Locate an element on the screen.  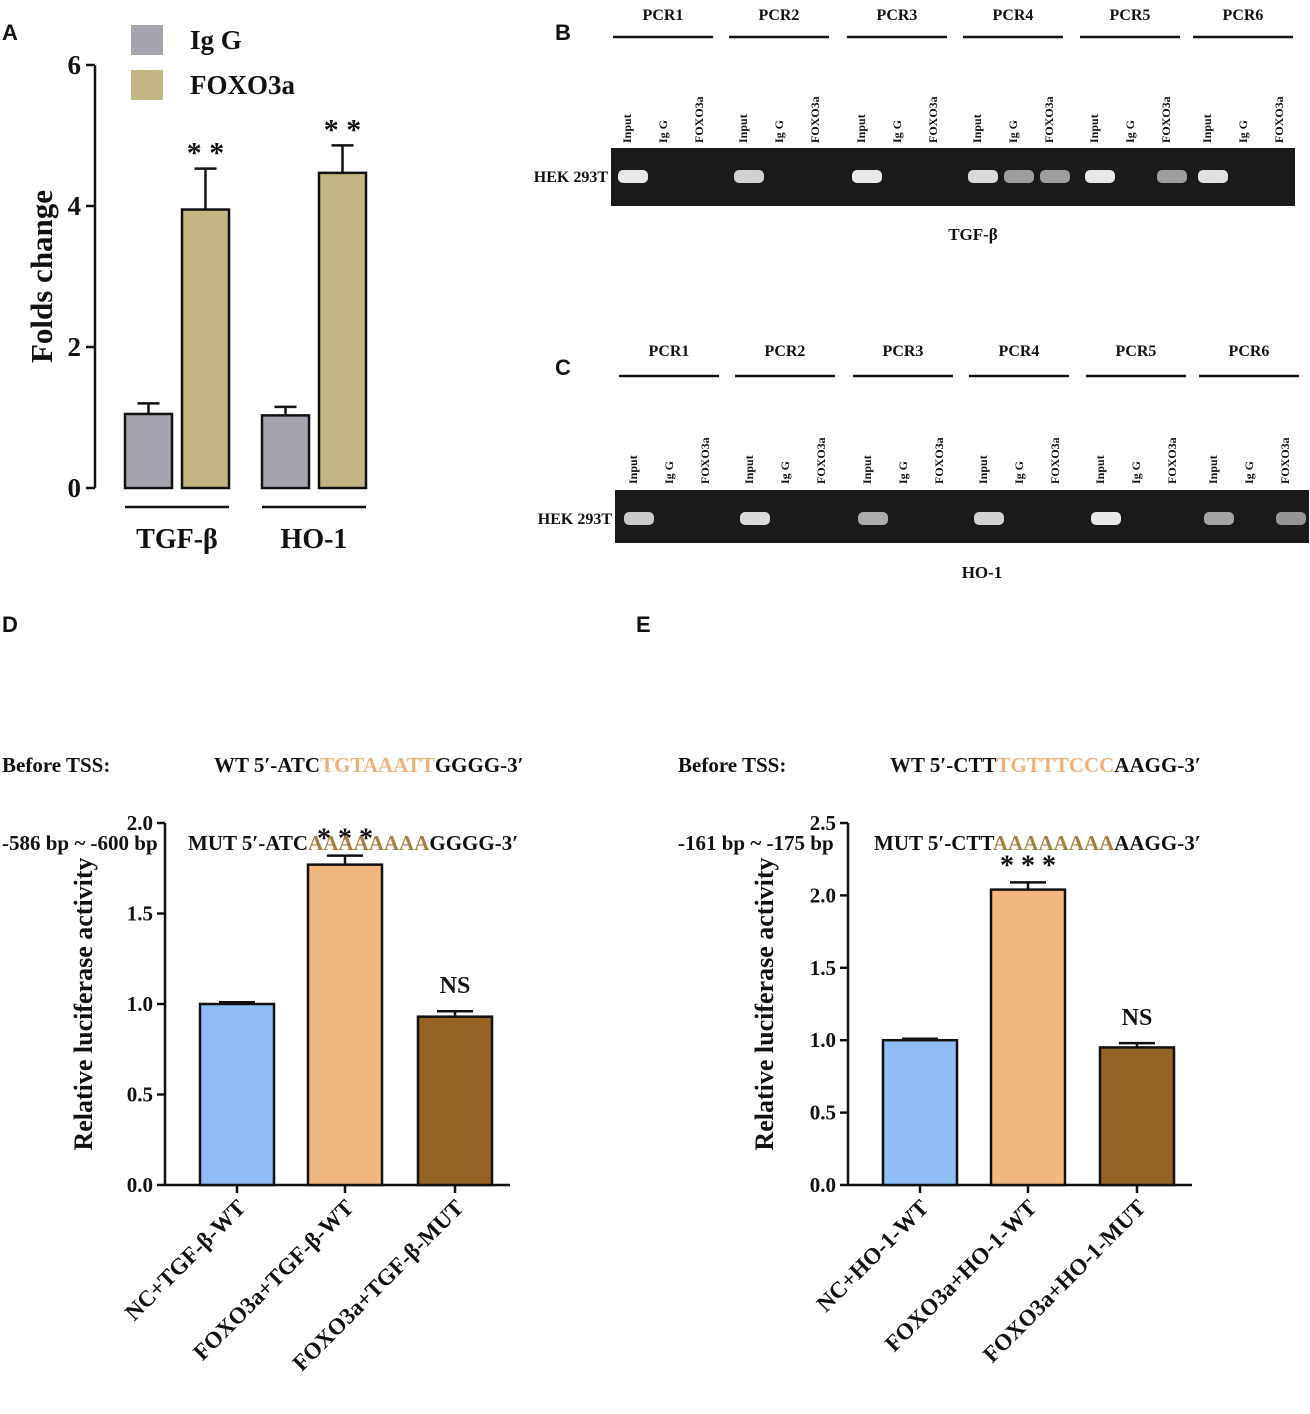
legend-swatch is located at coordinates (147, 85).